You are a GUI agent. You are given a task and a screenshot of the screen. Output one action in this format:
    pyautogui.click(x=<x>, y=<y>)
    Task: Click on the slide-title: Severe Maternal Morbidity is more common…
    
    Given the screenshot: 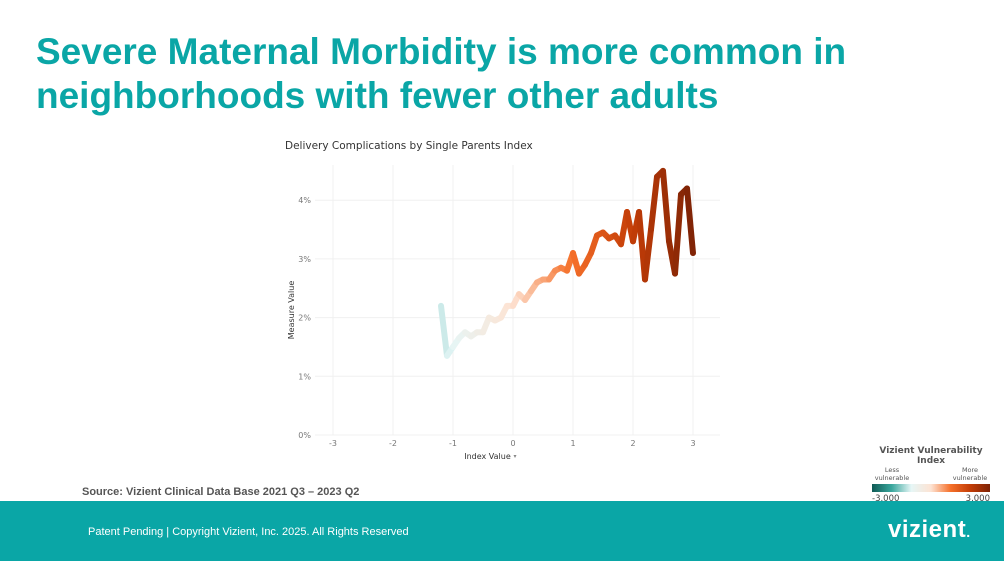 What is the action you would take?
    pyautogui.click(x=441, y=73)
    